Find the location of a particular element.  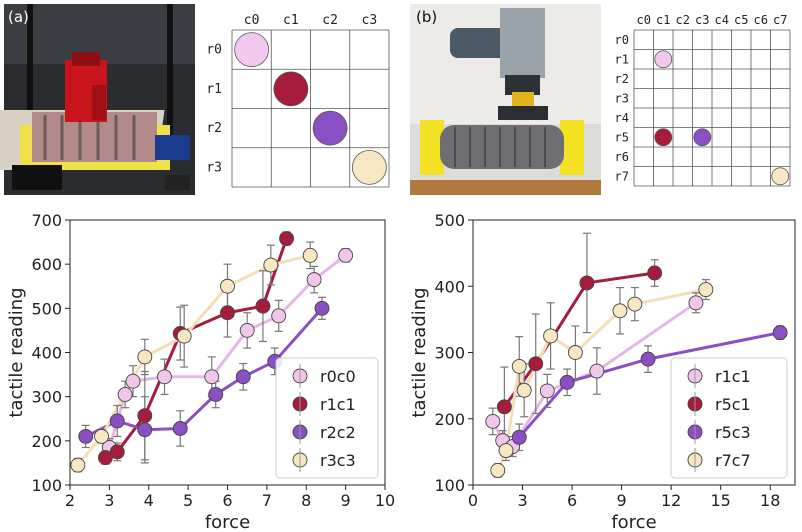

x-axis-label: force is located at coordinates (227, 522).